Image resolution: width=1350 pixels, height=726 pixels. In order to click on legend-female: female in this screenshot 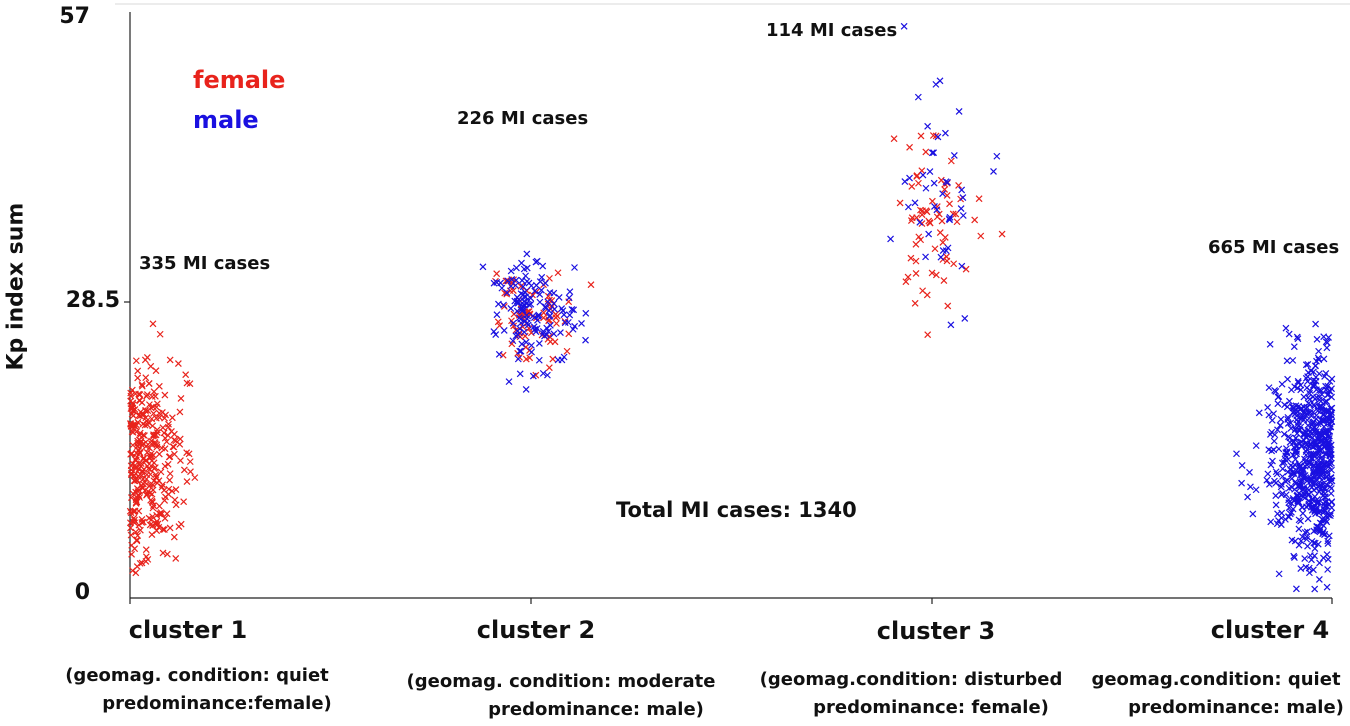, I will do `click(239, 80)`.